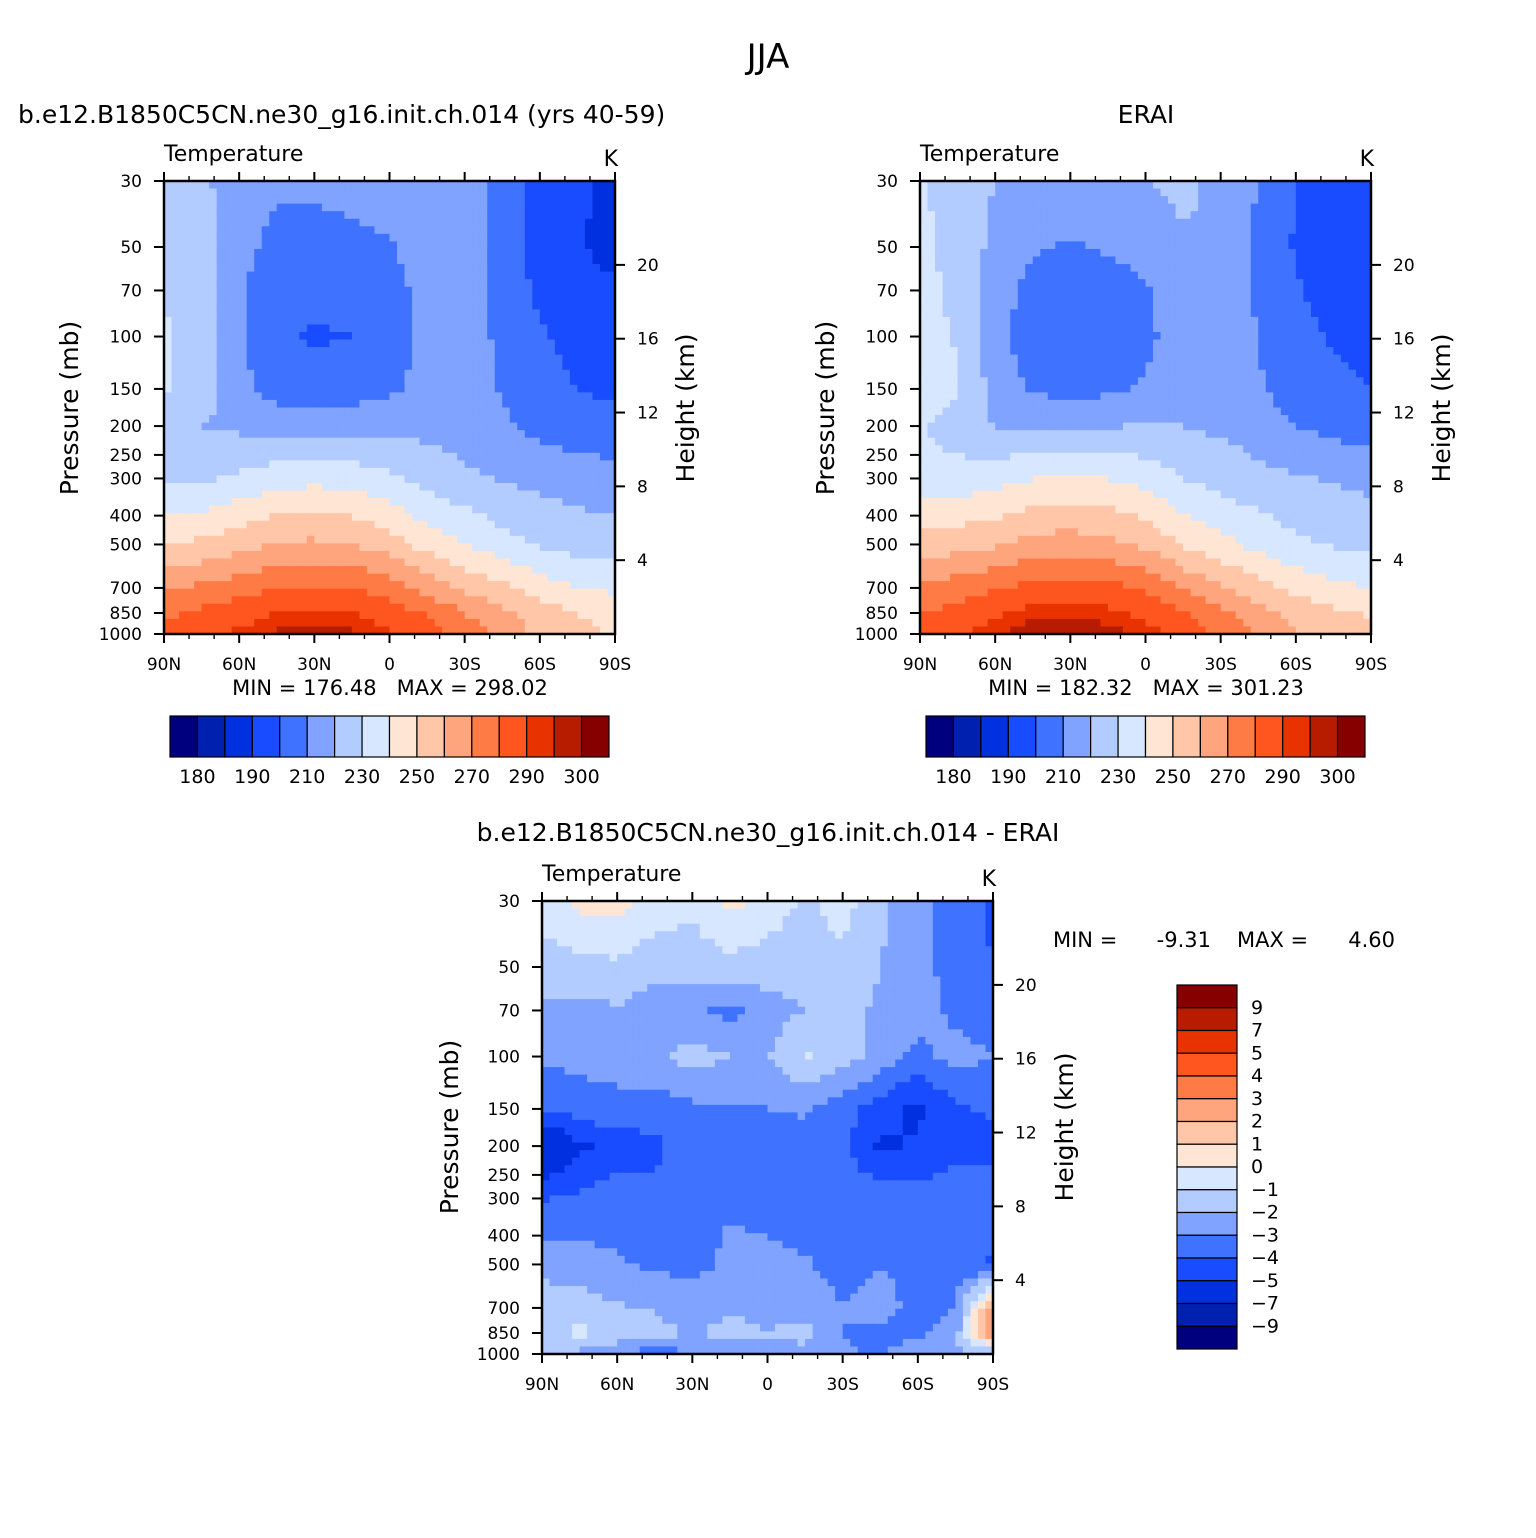 Image resolution: width=1536 pixels, height=1538 pixels. What do you see at coordinates (131, 182) in the screenshot?
I see `y-tick-label: 30` at bounding box center [131, 182].